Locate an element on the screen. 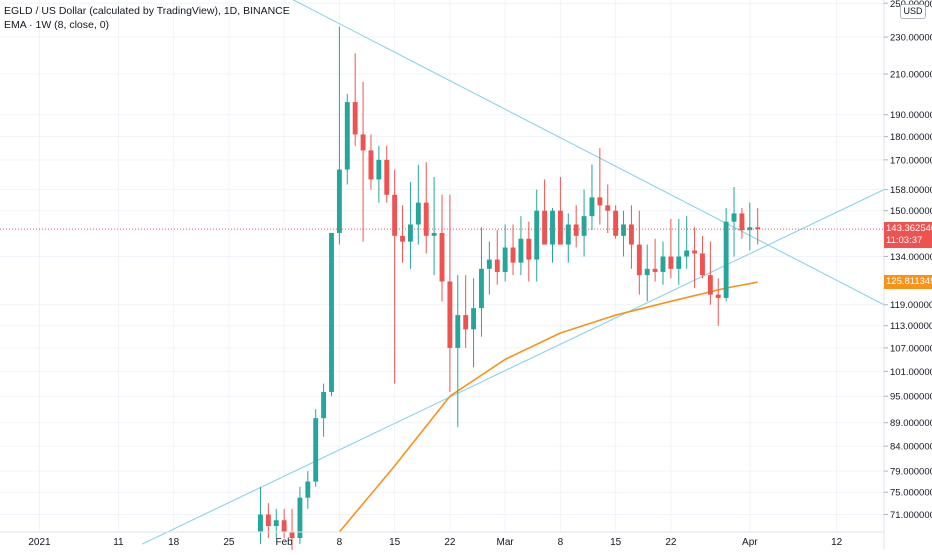  indicator-label: EMA · 1W (8, close, 0) is located at coordinates (57, 25).